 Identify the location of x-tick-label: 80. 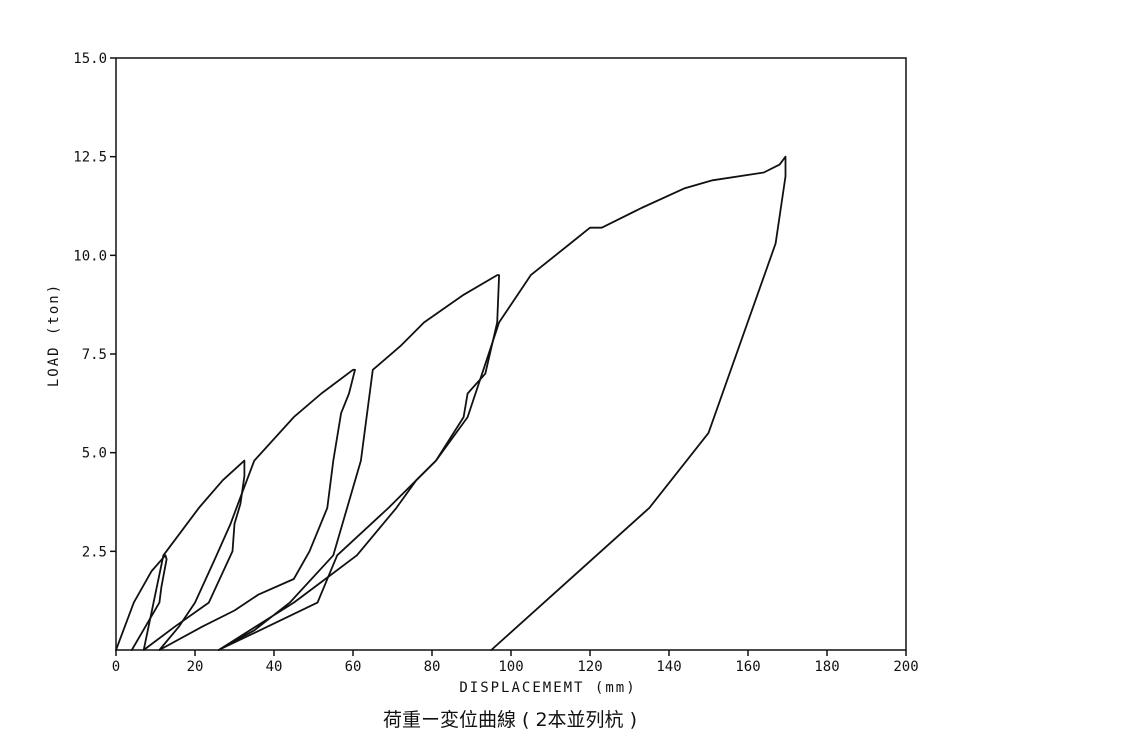
(432, 667).